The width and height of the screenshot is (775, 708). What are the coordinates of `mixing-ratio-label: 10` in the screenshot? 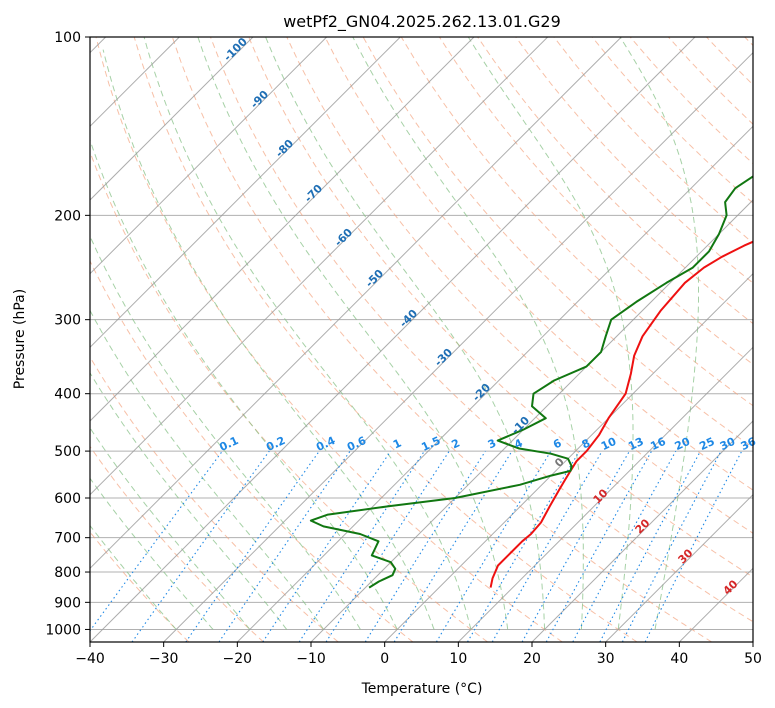 It's located at (609, 444).